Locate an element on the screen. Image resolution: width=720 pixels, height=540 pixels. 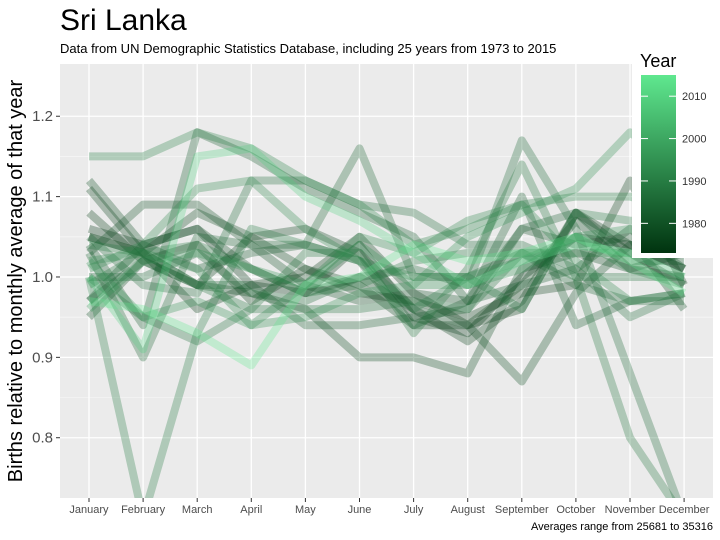
x-tick-label: April is located at coordinates (251, 510).